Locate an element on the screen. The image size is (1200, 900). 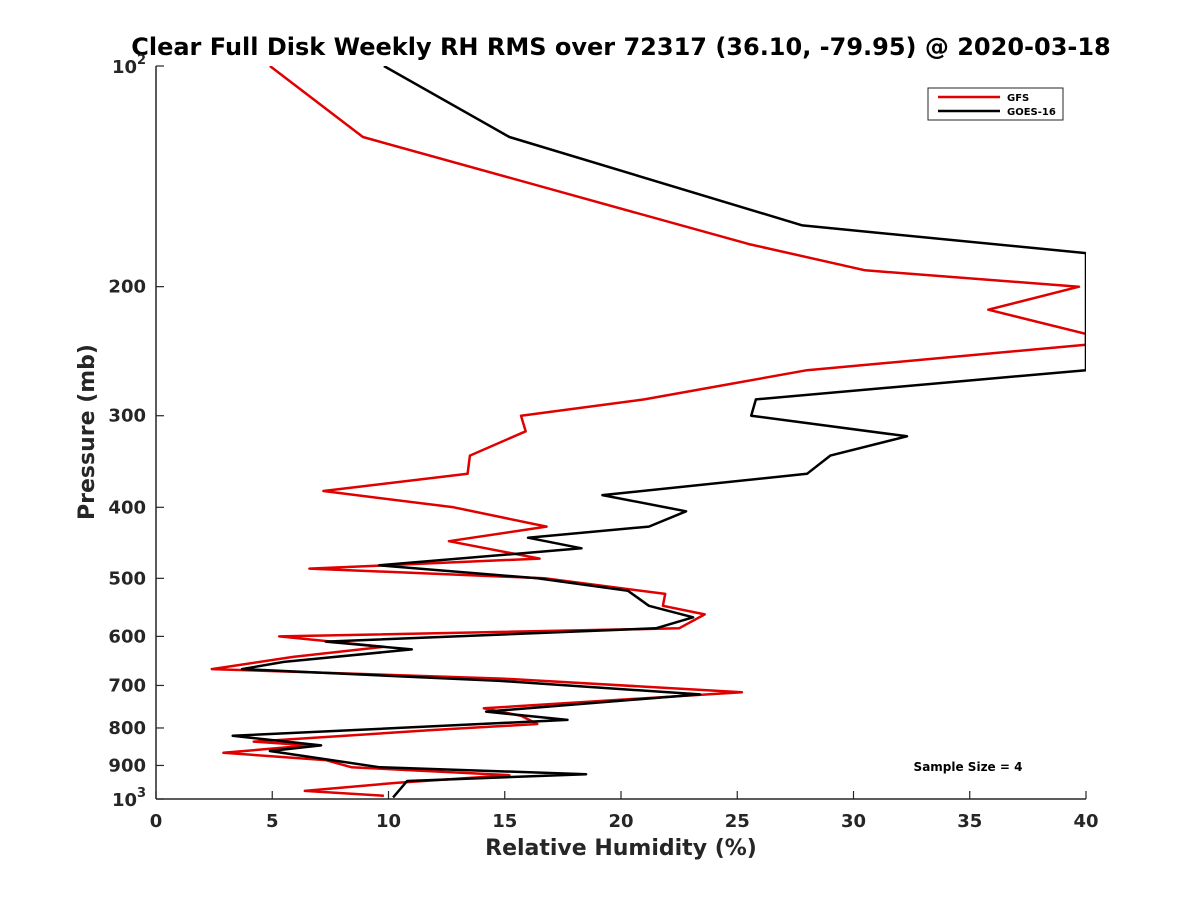
sample-size-annotation: Sample Size = 4 is located at coordinates (968, 767).